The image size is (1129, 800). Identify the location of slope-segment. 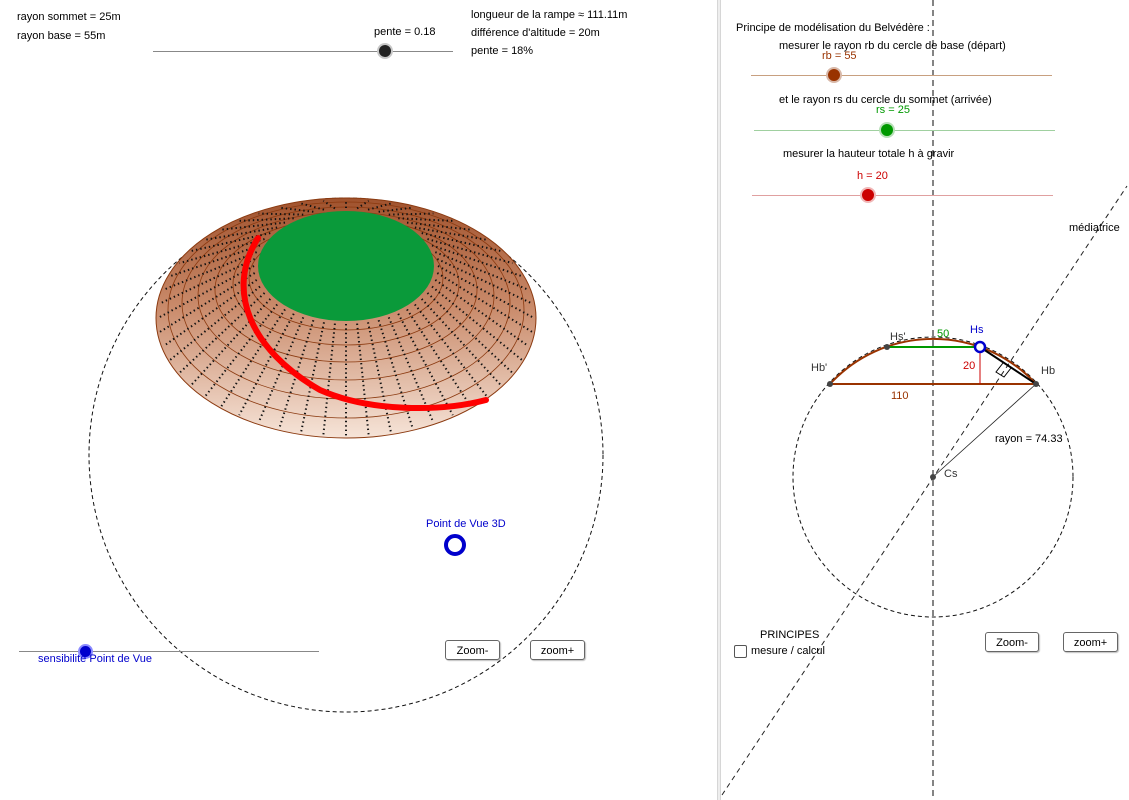
(1008, 365).